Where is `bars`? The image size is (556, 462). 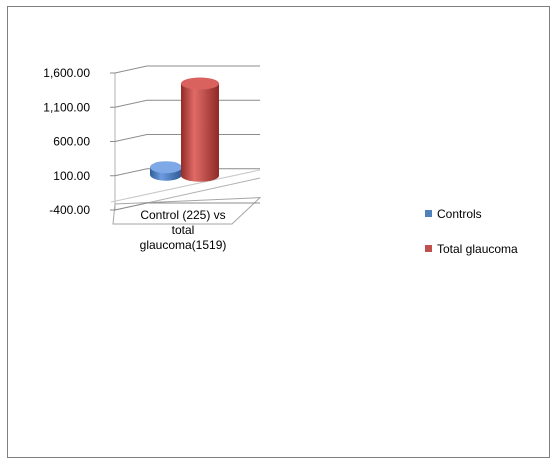 bars is located at coordinates (184, 129).